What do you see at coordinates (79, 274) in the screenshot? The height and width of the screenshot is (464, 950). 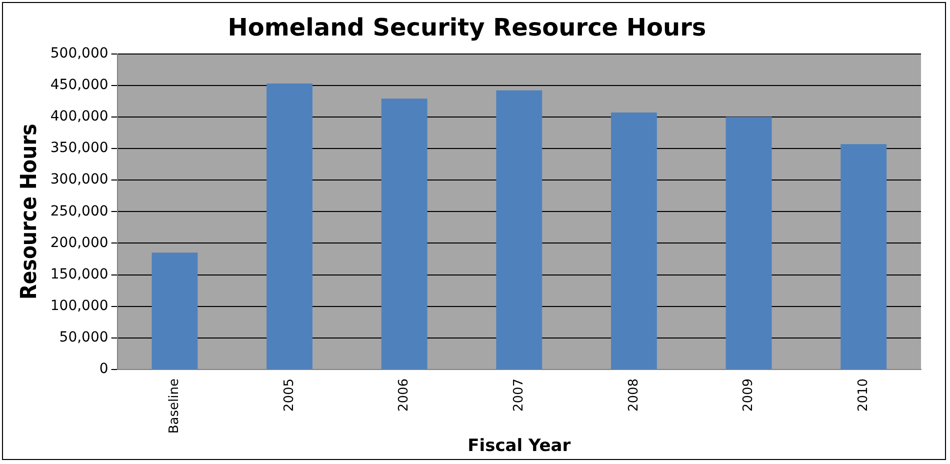 I see `y-tick-label: 150,000` at bounding box center [79, 274].